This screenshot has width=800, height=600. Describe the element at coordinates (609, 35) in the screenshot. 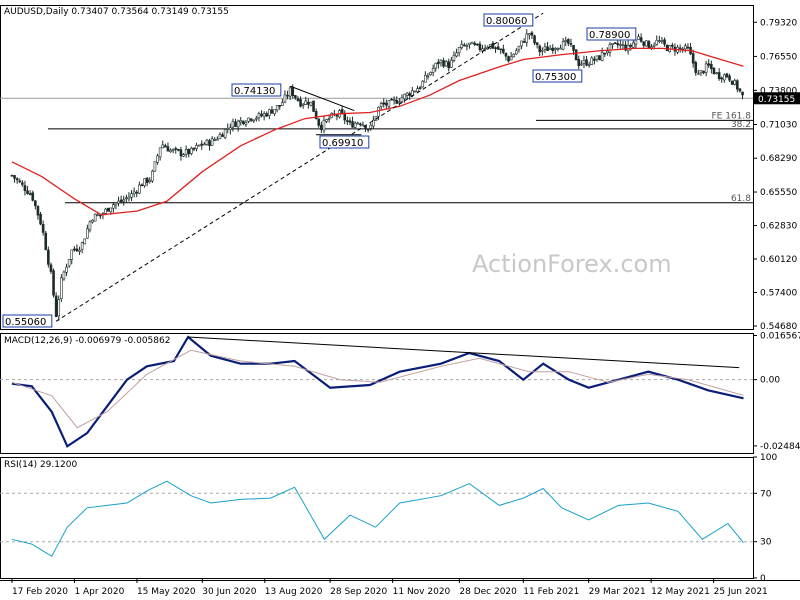

I see `price-label-1: 0.78900` at that location.